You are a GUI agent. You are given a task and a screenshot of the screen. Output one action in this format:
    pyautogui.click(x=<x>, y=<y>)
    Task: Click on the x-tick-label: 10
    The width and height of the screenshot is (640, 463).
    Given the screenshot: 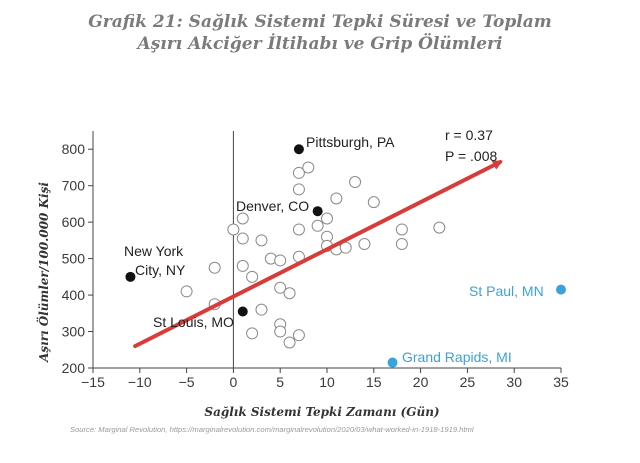 What is the action you would take?
    pyautogui.click(x=327, y=382)
    